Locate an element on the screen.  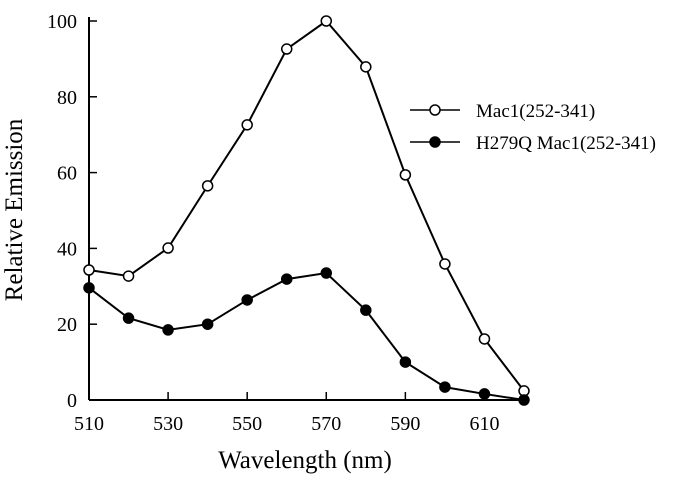
y-tick-label: 0 is located at coordinates (72, 401).